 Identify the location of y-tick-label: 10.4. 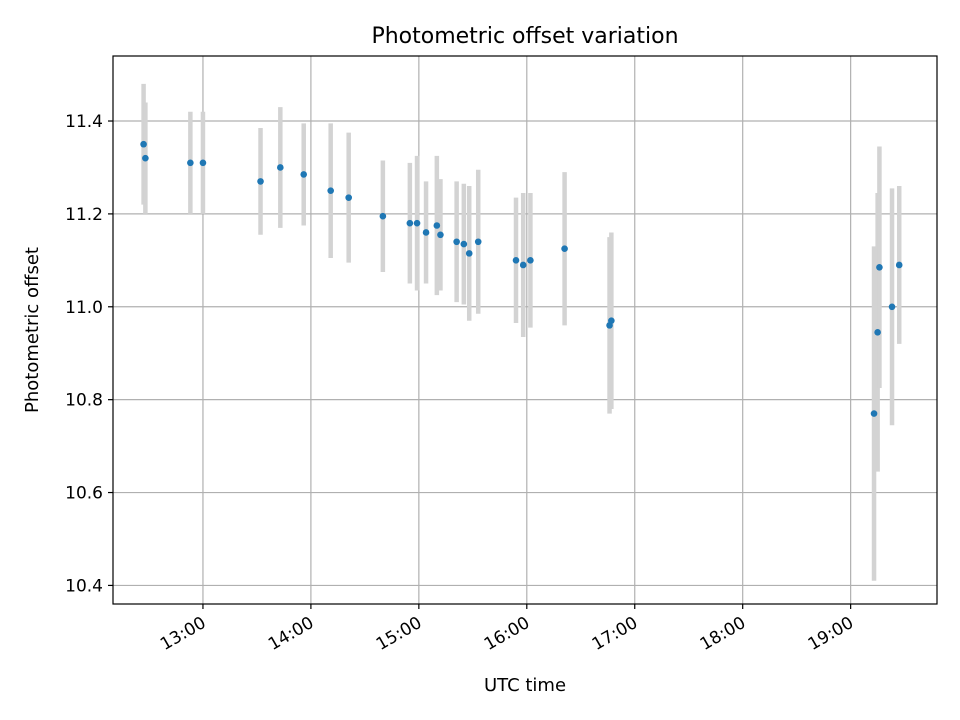
(84, 586).